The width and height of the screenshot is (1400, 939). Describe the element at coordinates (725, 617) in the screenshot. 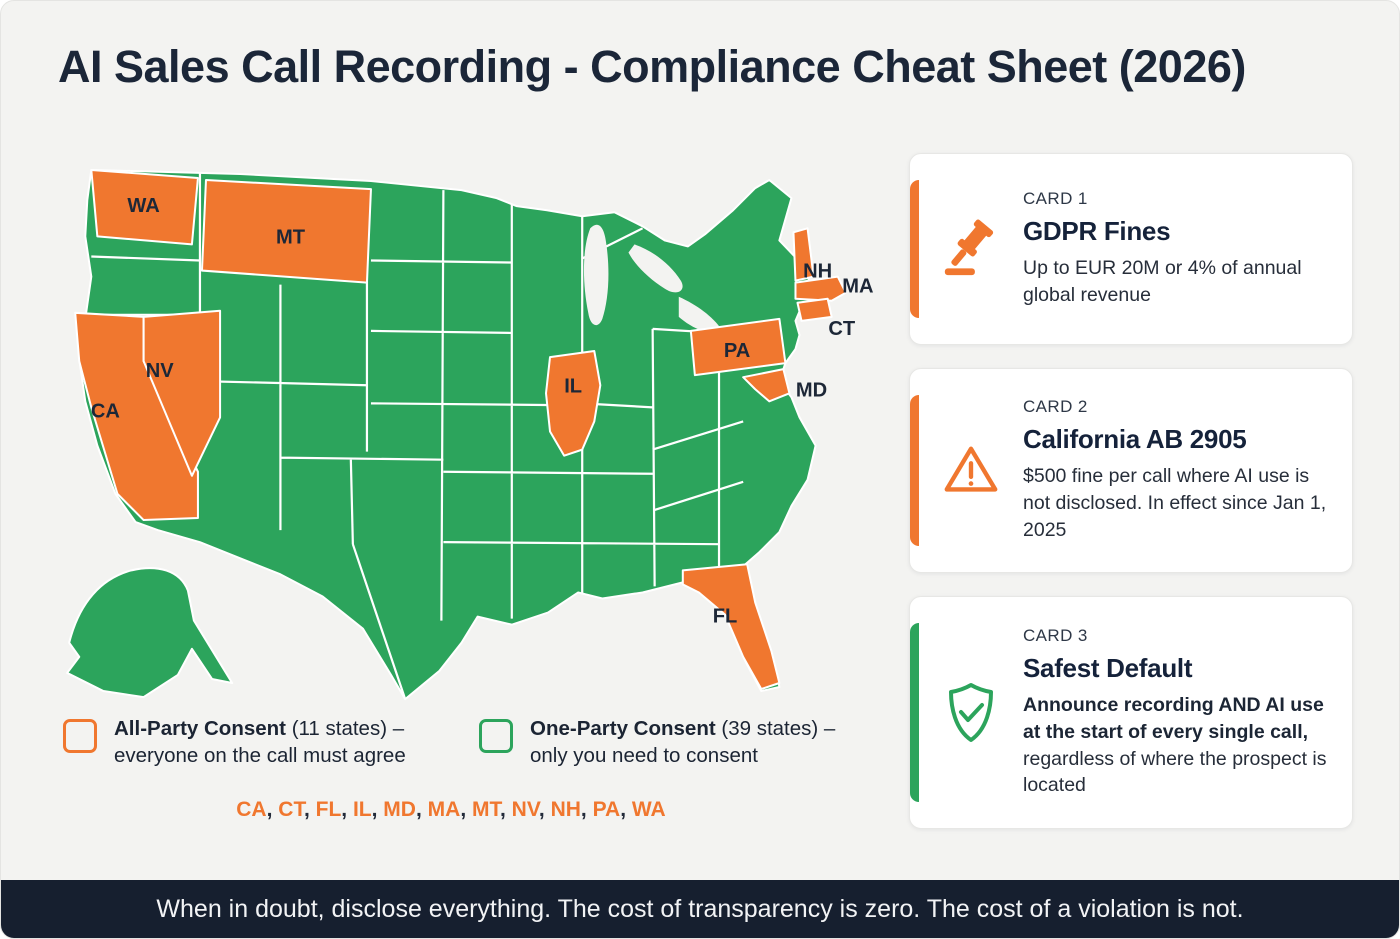

I see `state-fl-label: FL` at that location.